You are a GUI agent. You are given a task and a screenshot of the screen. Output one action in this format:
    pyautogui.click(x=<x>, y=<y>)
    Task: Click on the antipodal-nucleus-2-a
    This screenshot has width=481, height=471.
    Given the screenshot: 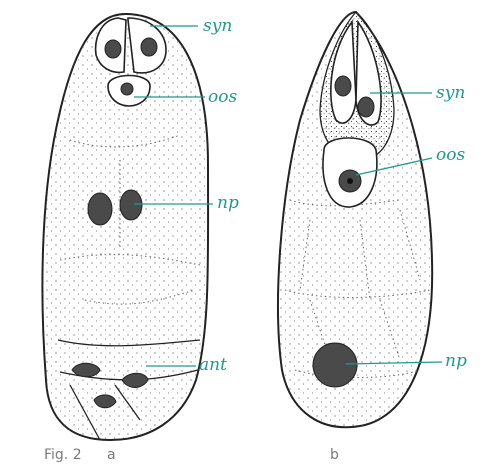 What is the action you would take?
    pyautogui.click(x=135, y=380)
    